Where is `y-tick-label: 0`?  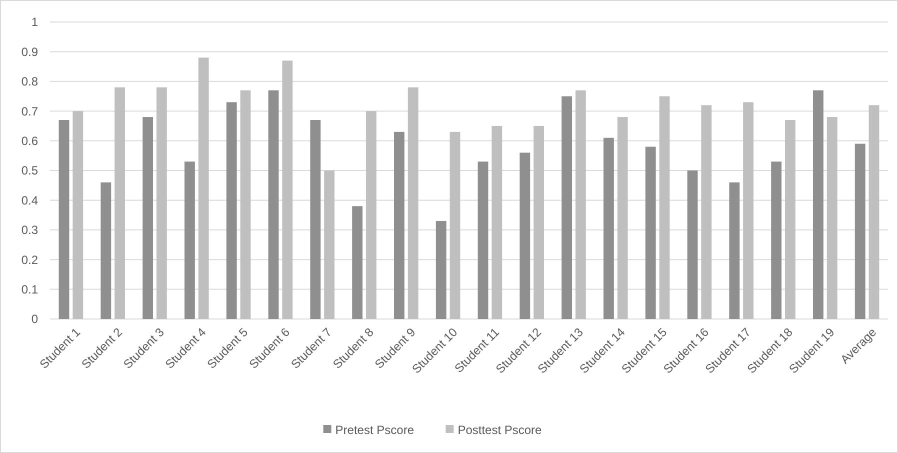 y-tick-label: 0 is located at coordinates (34, 319).